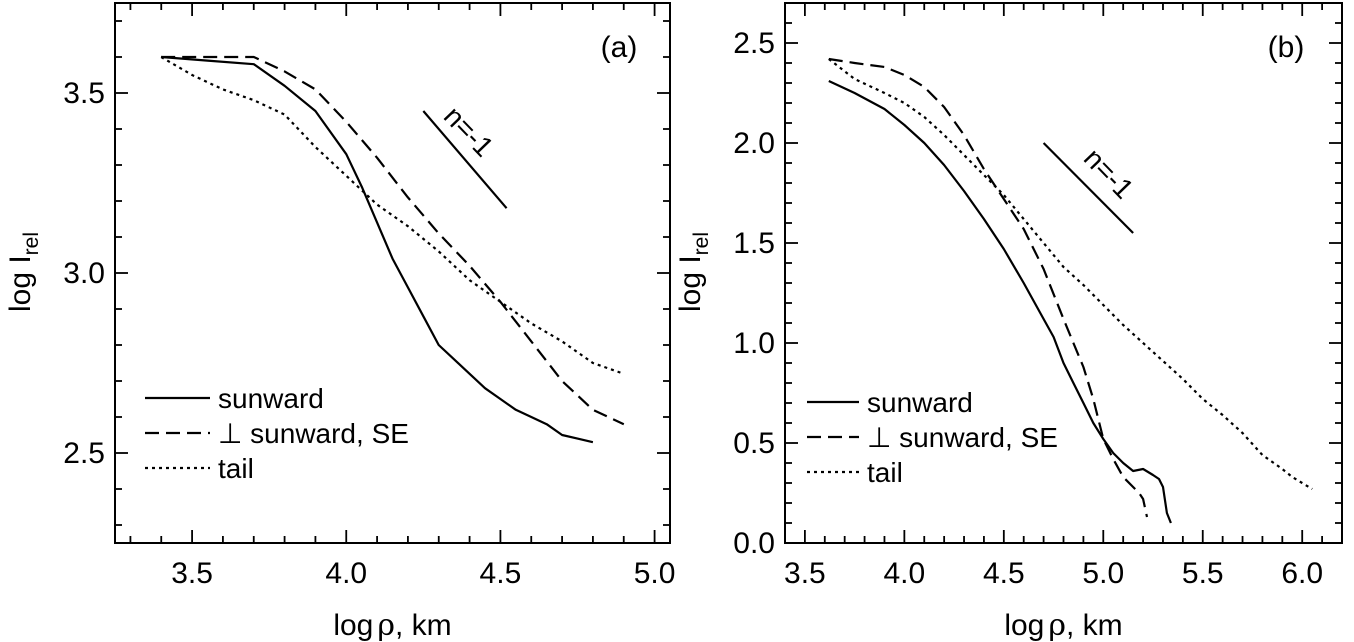 This screenshot has height=642, width=1354. Describe the element at coordinates (1302, 573) in the screenshot. I see `x-tick-label: 6.0` at that location.